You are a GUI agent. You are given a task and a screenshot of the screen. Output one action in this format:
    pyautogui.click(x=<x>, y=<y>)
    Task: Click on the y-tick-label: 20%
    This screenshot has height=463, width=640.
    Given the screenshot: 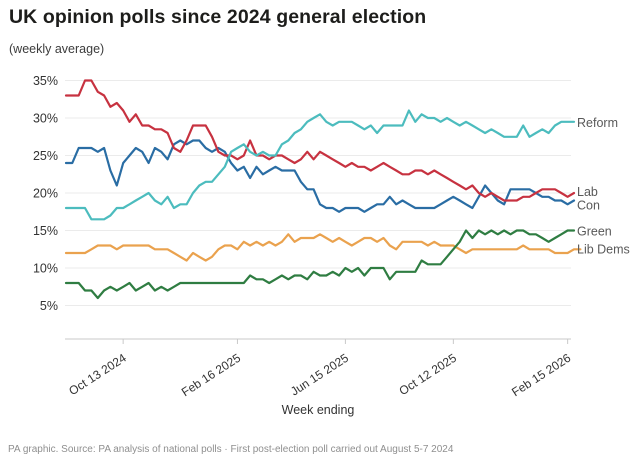 What is the action you would take?
    pyautogui.click(x=45, y=194)
    